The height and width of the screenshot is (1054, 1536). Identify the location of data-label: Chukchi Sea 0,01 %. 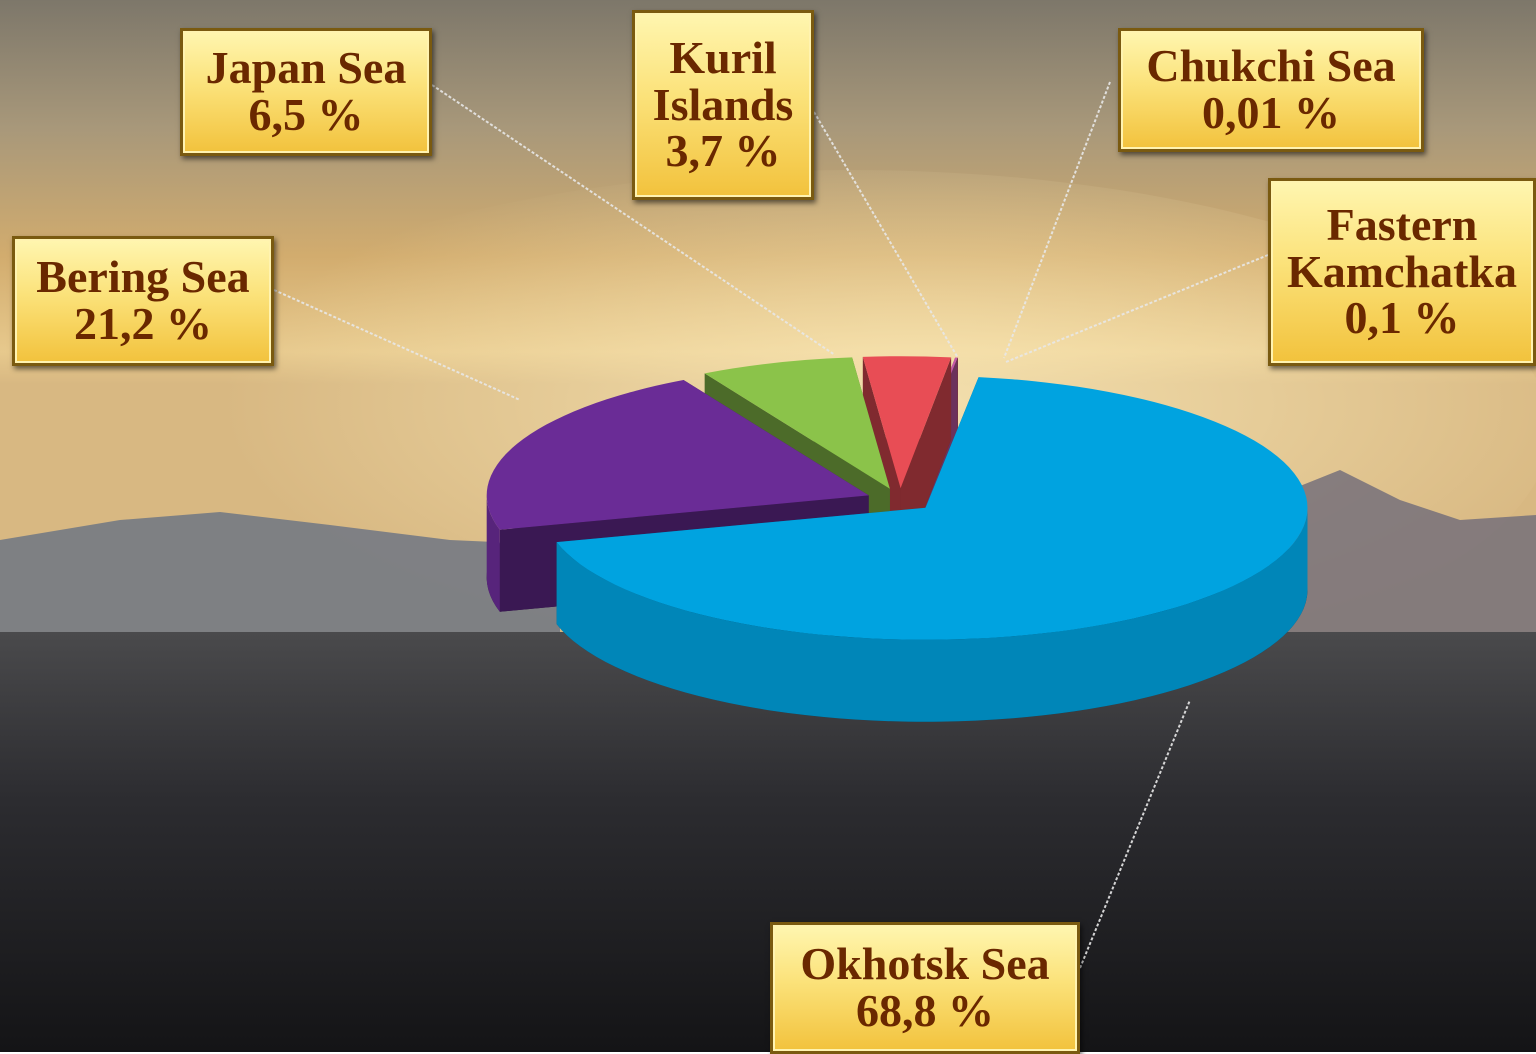
(1271, 90).